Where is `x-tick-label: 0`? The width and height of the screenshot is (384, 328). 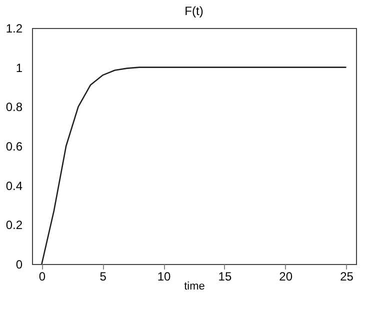 x-tick-label: 0 is located at coordinates (42, 277).